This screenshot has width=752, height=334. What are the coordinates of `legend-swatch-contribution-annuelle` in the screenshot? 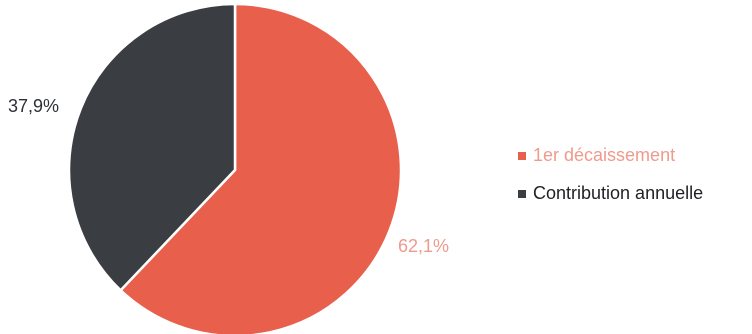 It's located at (522, 194).